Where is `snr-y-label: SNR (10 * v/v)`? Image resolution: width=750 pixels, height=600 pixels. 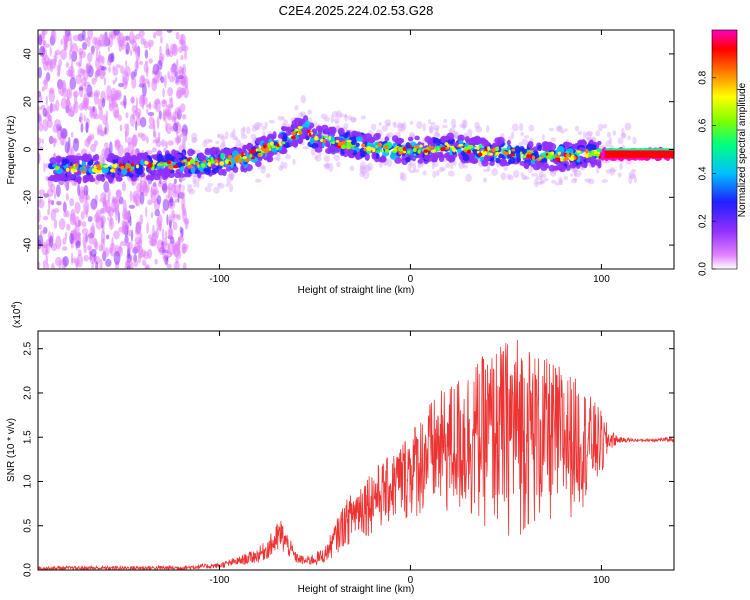
snr-y-label: SNR (10 * v/v) is located at coordinates (11, 450).